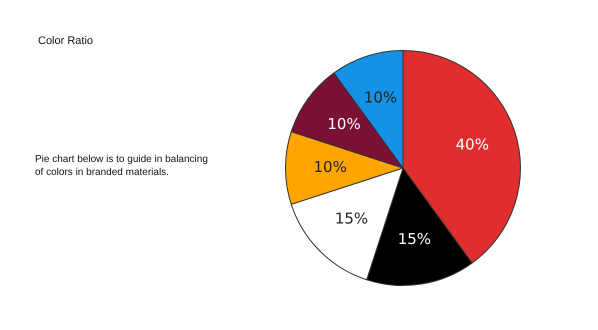 The height and width of the screenshot is (330, 598). What do you see at coordinates (66, 41) in the screenshot?
I see `text: Color Ratio` at bounding box center [66, 41].